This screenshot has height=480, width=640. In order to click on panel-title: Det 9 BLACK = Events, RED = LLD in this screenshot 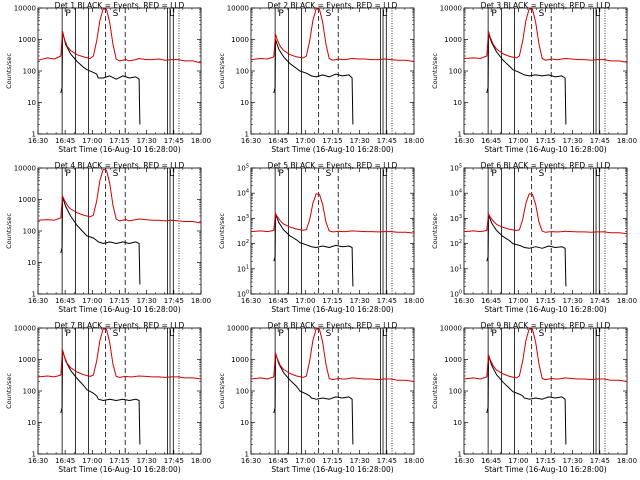, I will do `click(546, 325)`.